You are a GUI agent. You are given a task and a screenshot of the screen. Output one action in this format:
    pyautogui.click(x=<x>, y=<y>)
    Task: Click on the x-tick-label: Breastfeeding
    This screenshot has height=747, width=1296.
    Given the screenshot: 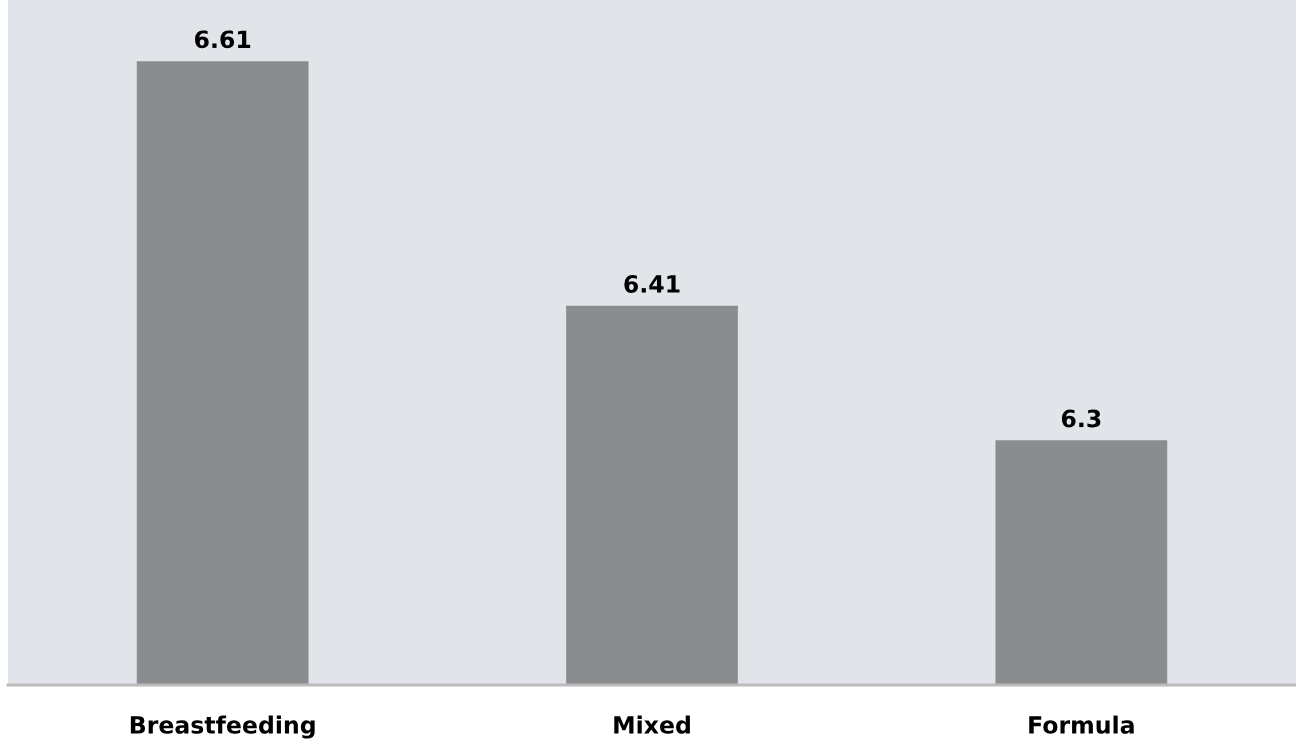 What is the action you would take?
    pyautogui.click(x=222, y=727)
    